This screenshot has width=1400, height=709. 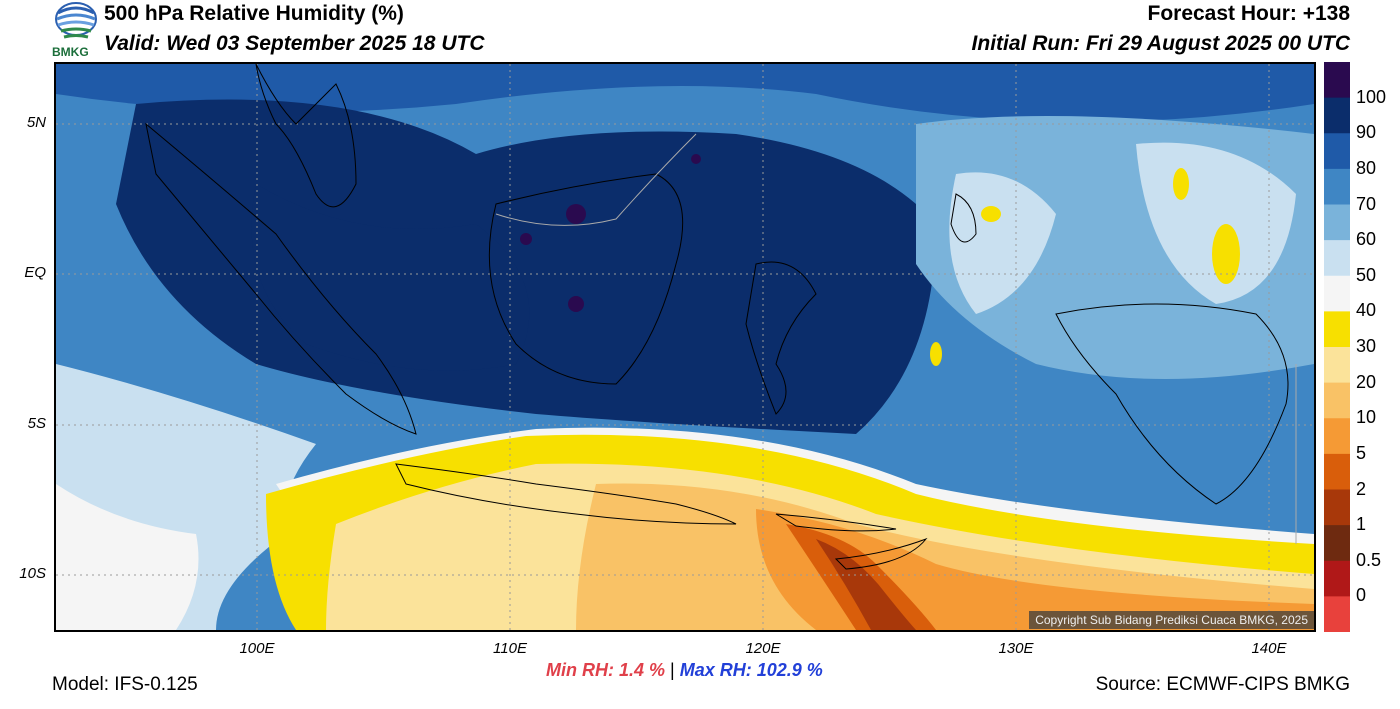 What do you see at coordinates (1361, 452) in the screenshot?
I see `colorbar-label: 5` at bounding box center [1361, 452].